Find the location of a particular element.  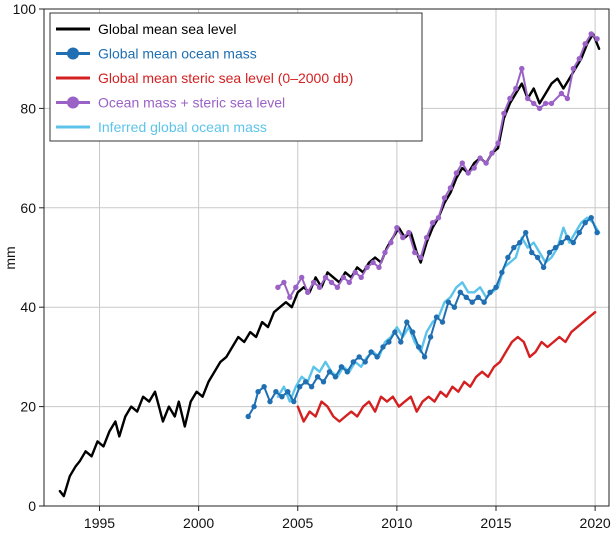

x-tick-label: 2000 is located at coordinates (198, 523).